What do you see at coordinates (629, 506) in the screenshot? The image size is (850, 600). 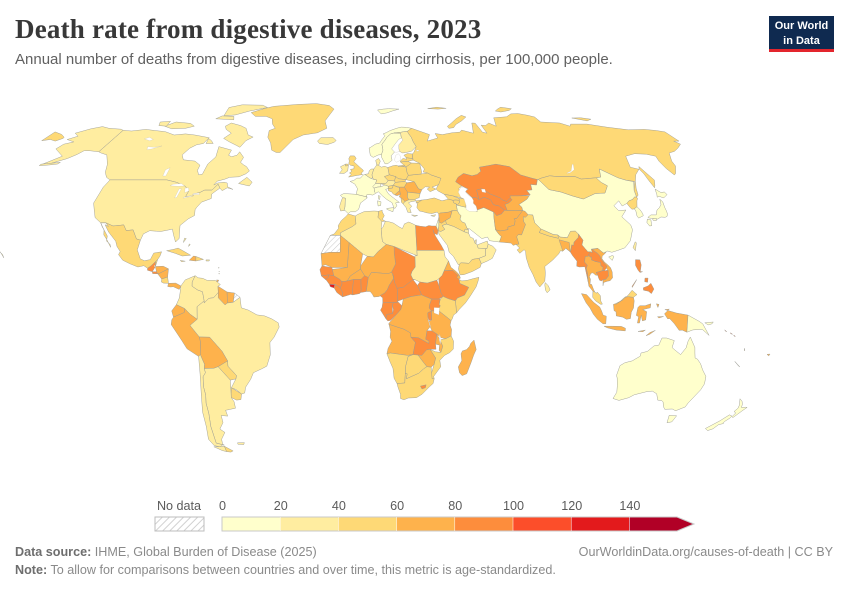 I see `svg-text: 140` at bounding box center [629, 506].